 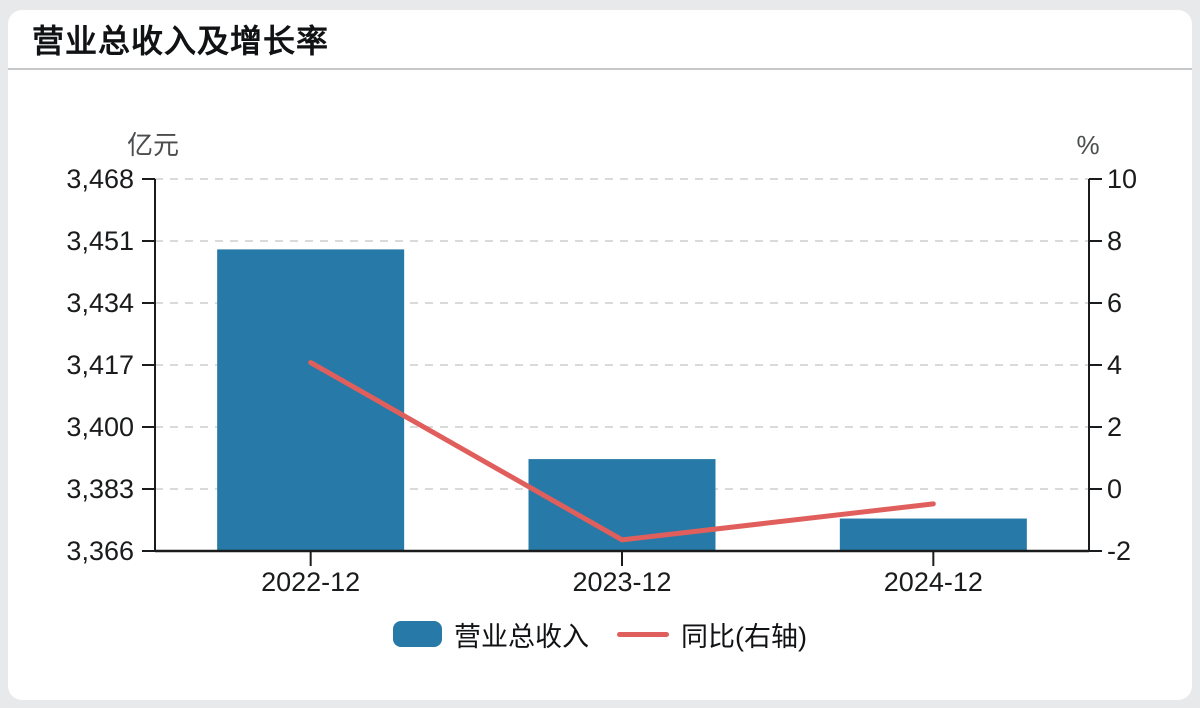 I want to click on right-tick-label: 0, so click(x=1114, y=489).